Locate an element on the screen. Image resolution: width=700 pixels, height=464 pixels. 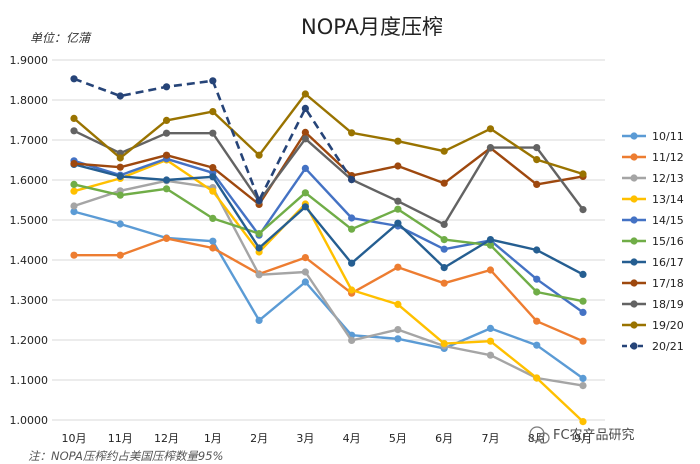
y-tick-label: 1.8000 is located at coordinates (29, 100).